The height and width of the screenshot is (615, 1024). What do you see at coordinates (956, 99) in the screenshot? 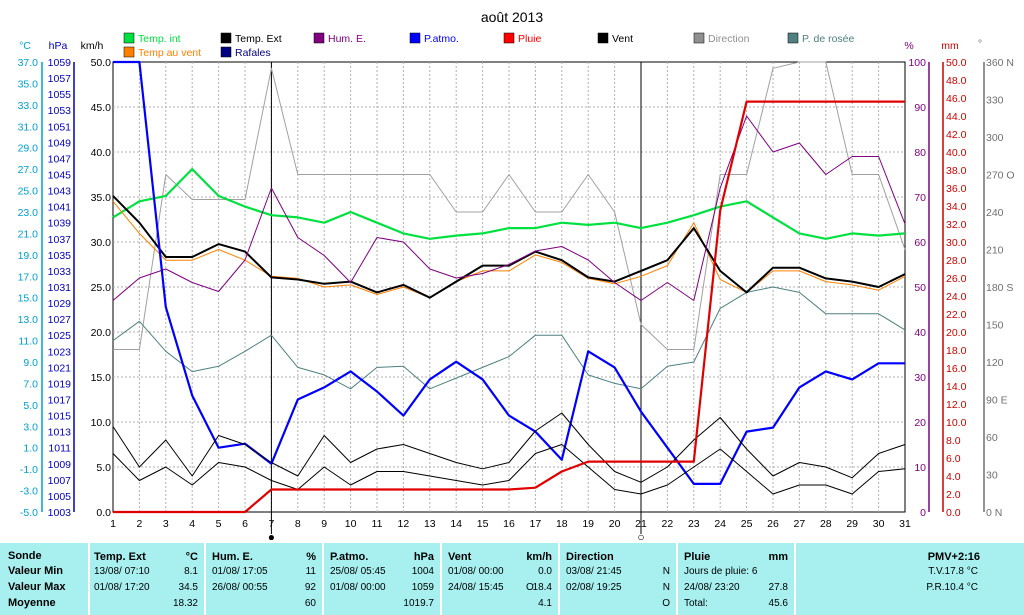
I see `tick-rain: 46.0` at bounding box center [956, 99].